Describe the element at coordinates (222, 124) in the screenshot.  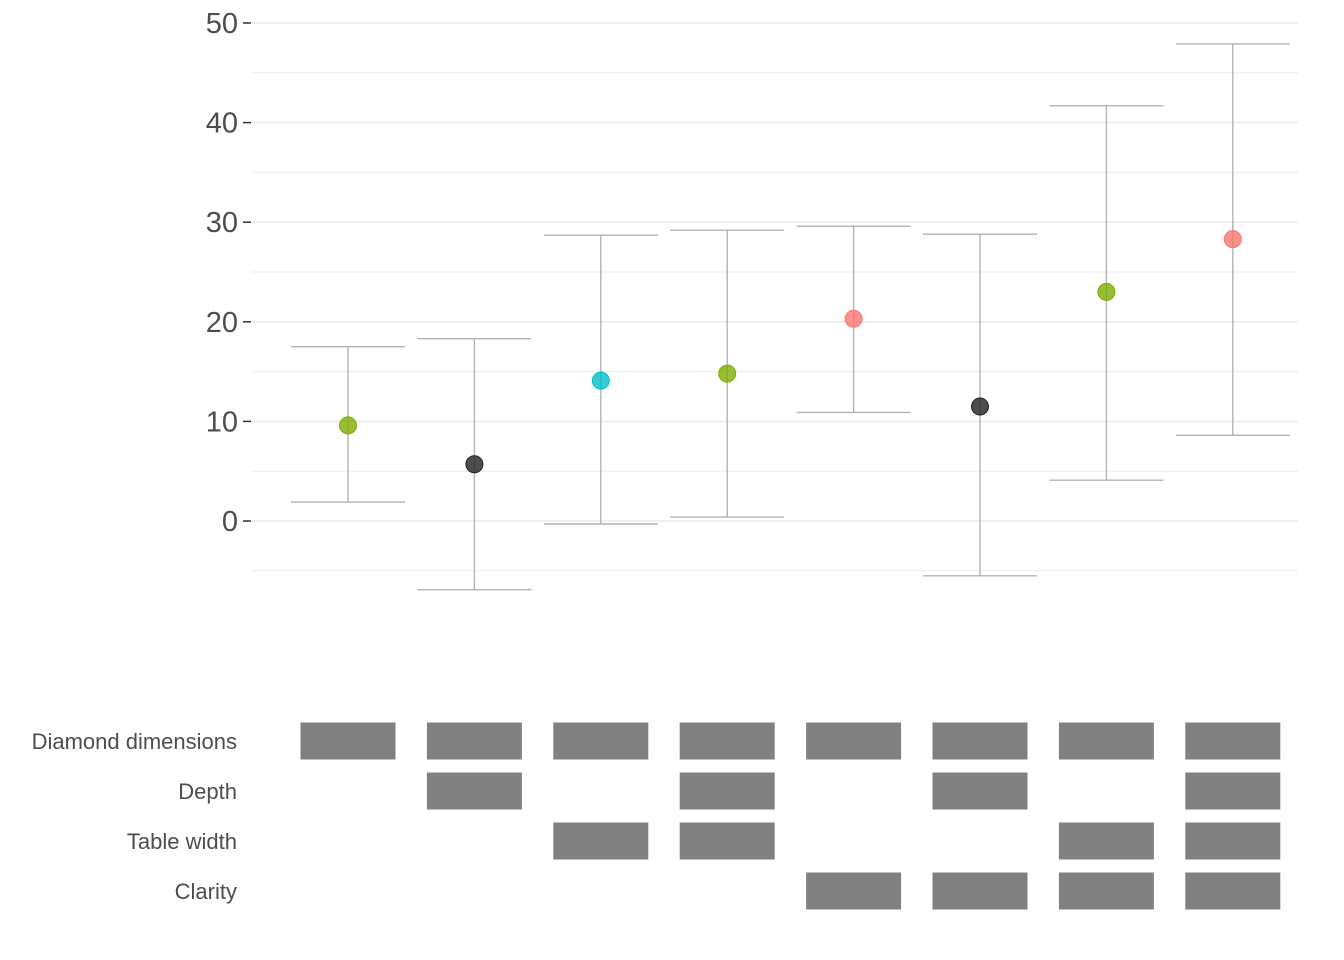
I see `y-tick-label: 40` at that location.